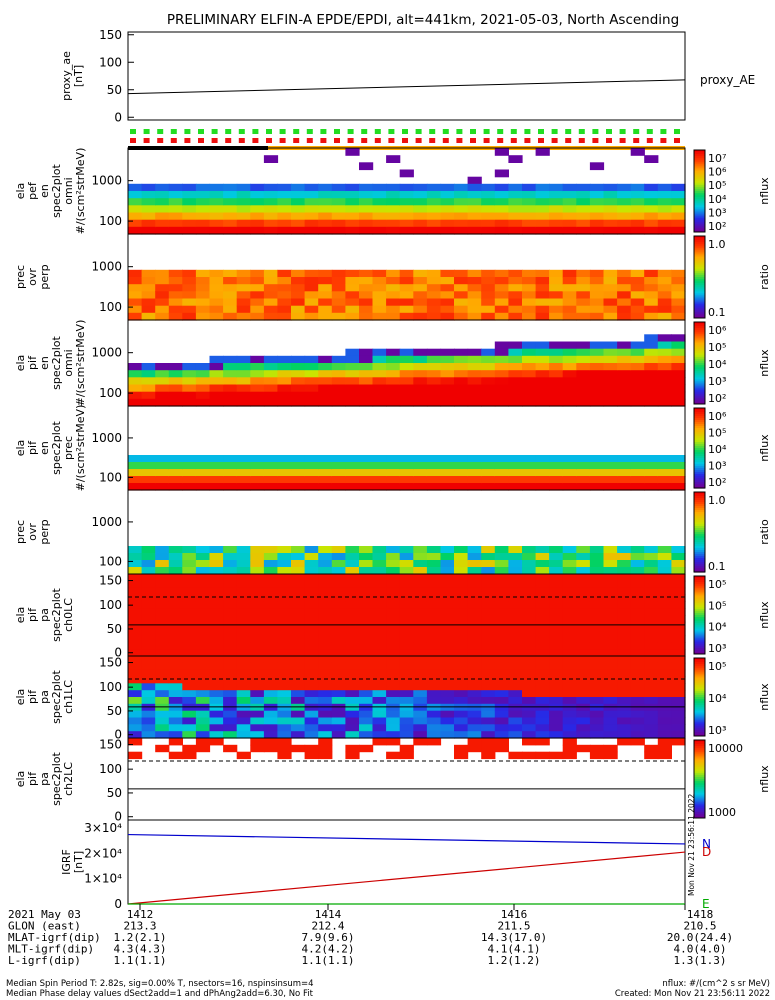 This screenshot has height=1000, width=775. What do you see at coordinates (32, 362) in the screenshot?
I see `panel-ylabel: pif` at bounding box center [32, 362].